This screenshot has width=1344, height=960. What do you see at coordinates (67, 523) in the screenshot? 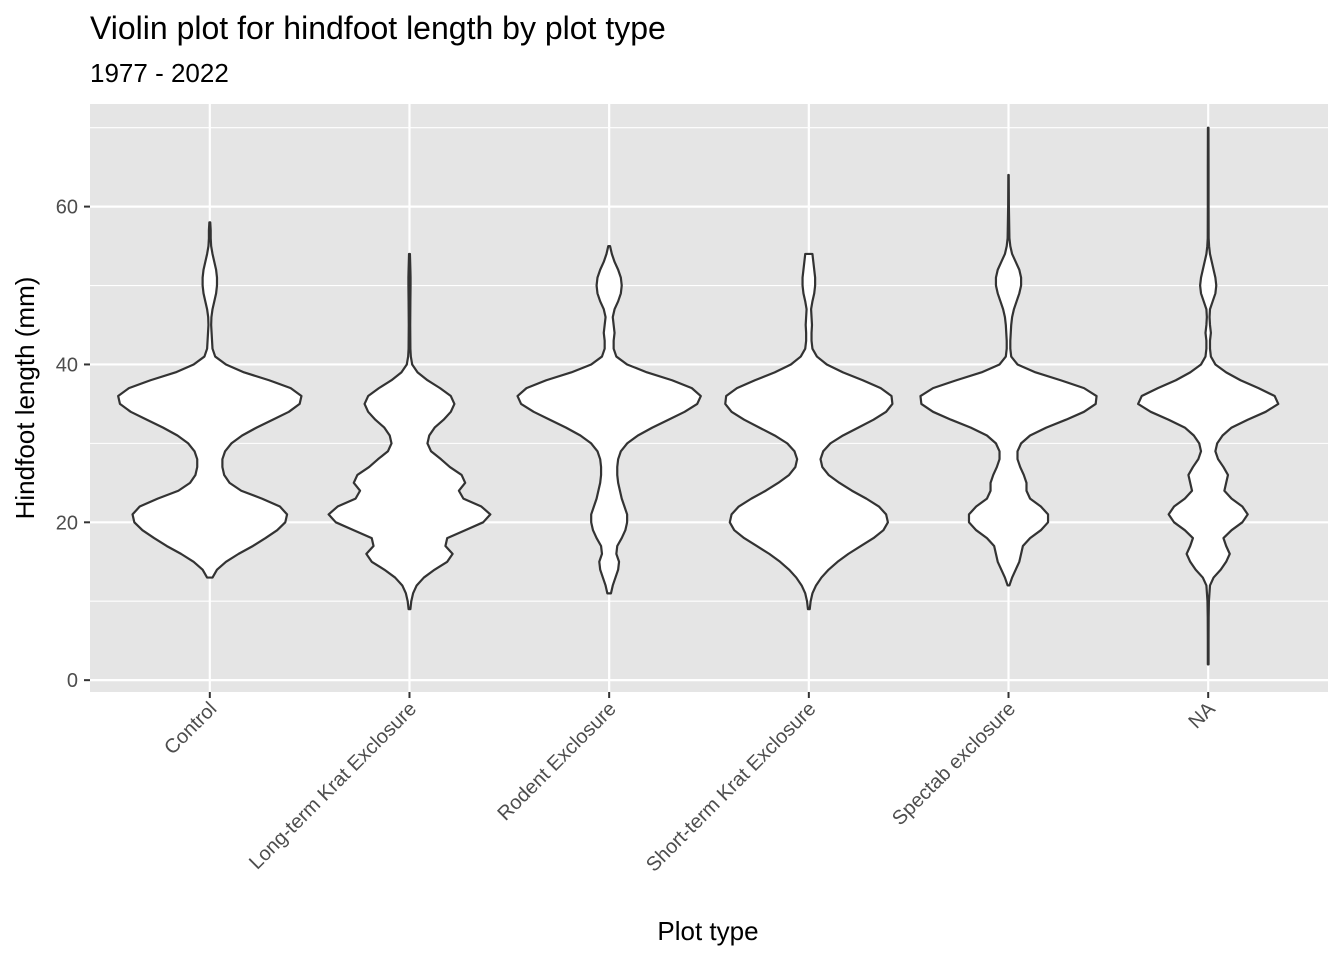
I see `y-tick-label: 20` at bounding box center [67, 523].